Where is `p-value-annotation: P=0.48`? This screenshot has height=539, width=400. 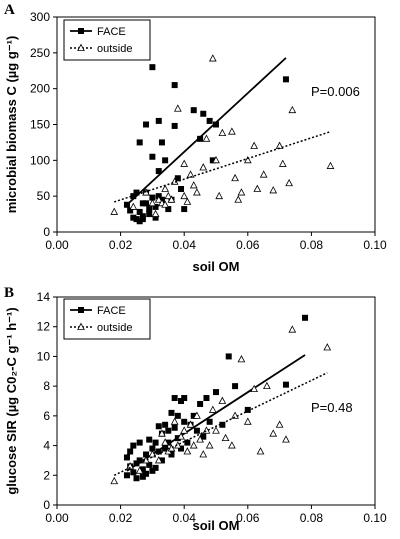
p-value-annotation: P=0.48 is located at coordinates (332, 407).